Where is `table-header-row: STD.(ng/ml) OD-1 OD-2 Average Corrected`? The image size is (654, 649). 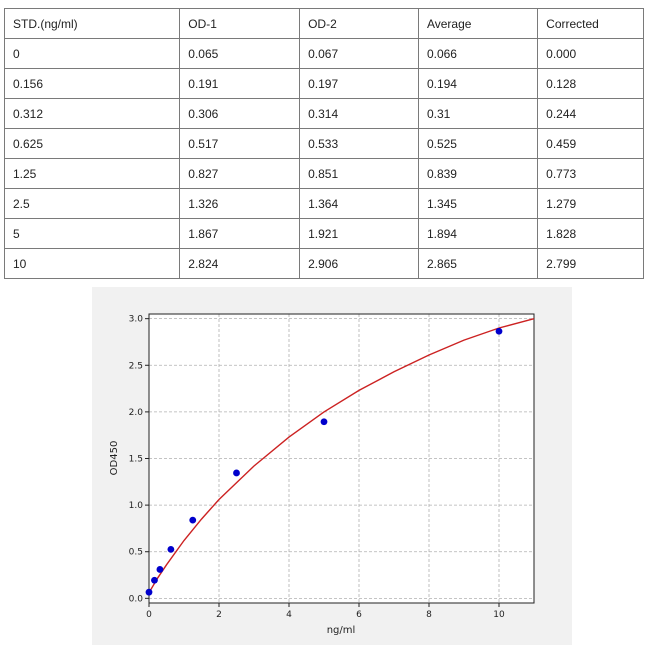 table-header-row: STD.(ng/ml) OD-1 OD-2 Average Corrected is located at coordinates (323, 23).